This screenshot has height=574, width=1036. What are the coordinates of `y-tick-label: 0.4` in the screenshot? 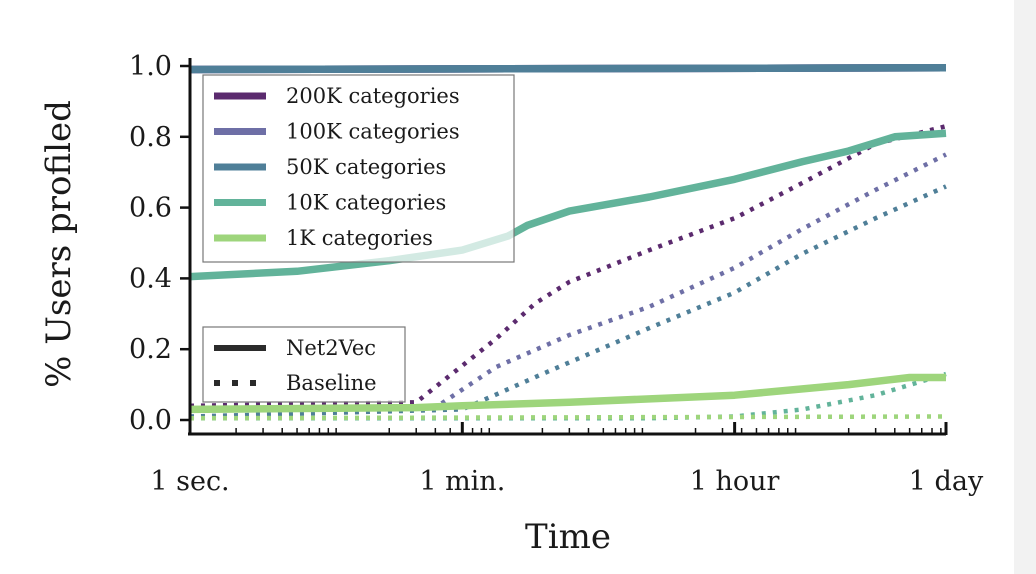 It's located at (150, 278).